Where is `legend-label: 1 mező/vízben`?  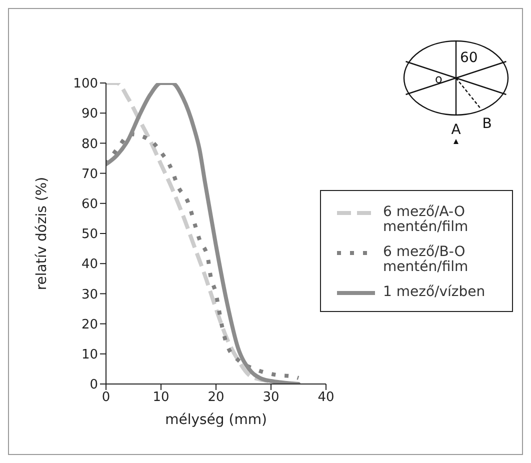 legend-label: 1 mező/vízben is located at coordinates (434, 292).